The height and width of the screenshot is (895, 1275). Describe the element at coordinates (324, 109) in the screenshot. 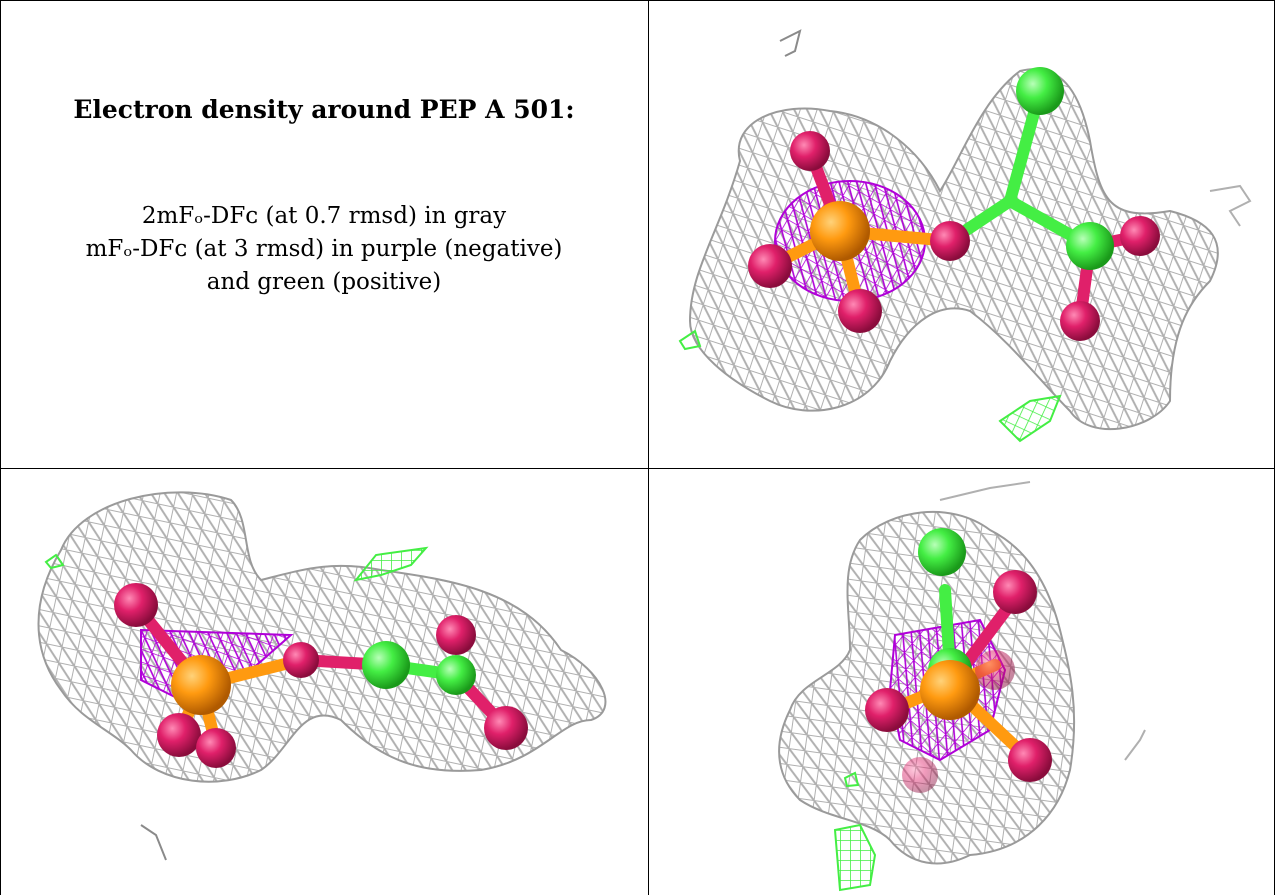

I see `caption-title: Electron density around PEP A 501:` at that location.